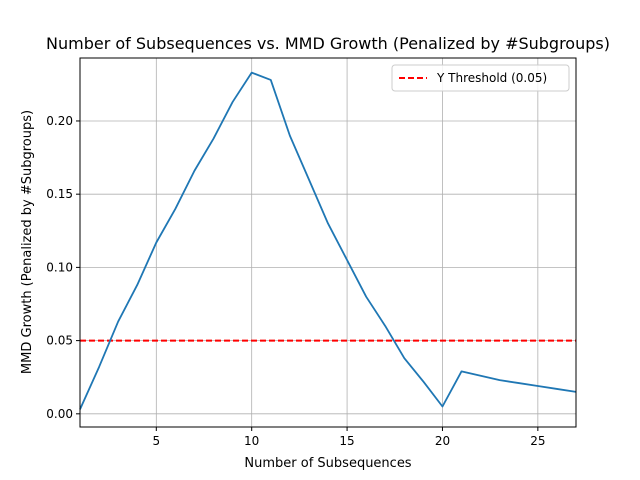 The image size is (640, 480). I want to click on y-tick-label: 0.15, so click(59, 194).